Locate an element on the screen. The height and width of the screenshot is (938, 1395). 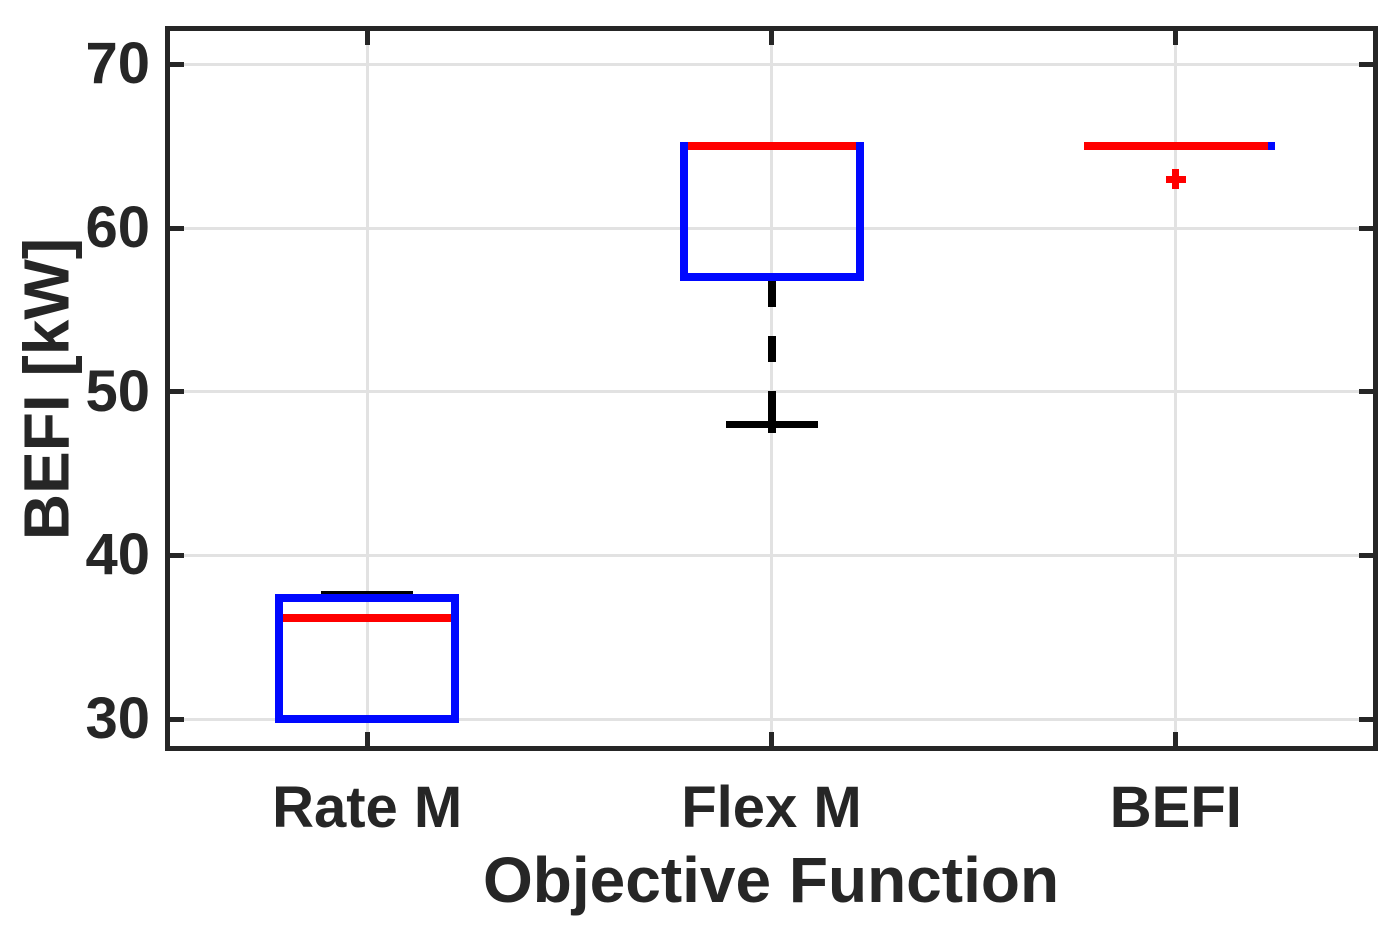
box-rate-m is located at coordinates (367, 658).